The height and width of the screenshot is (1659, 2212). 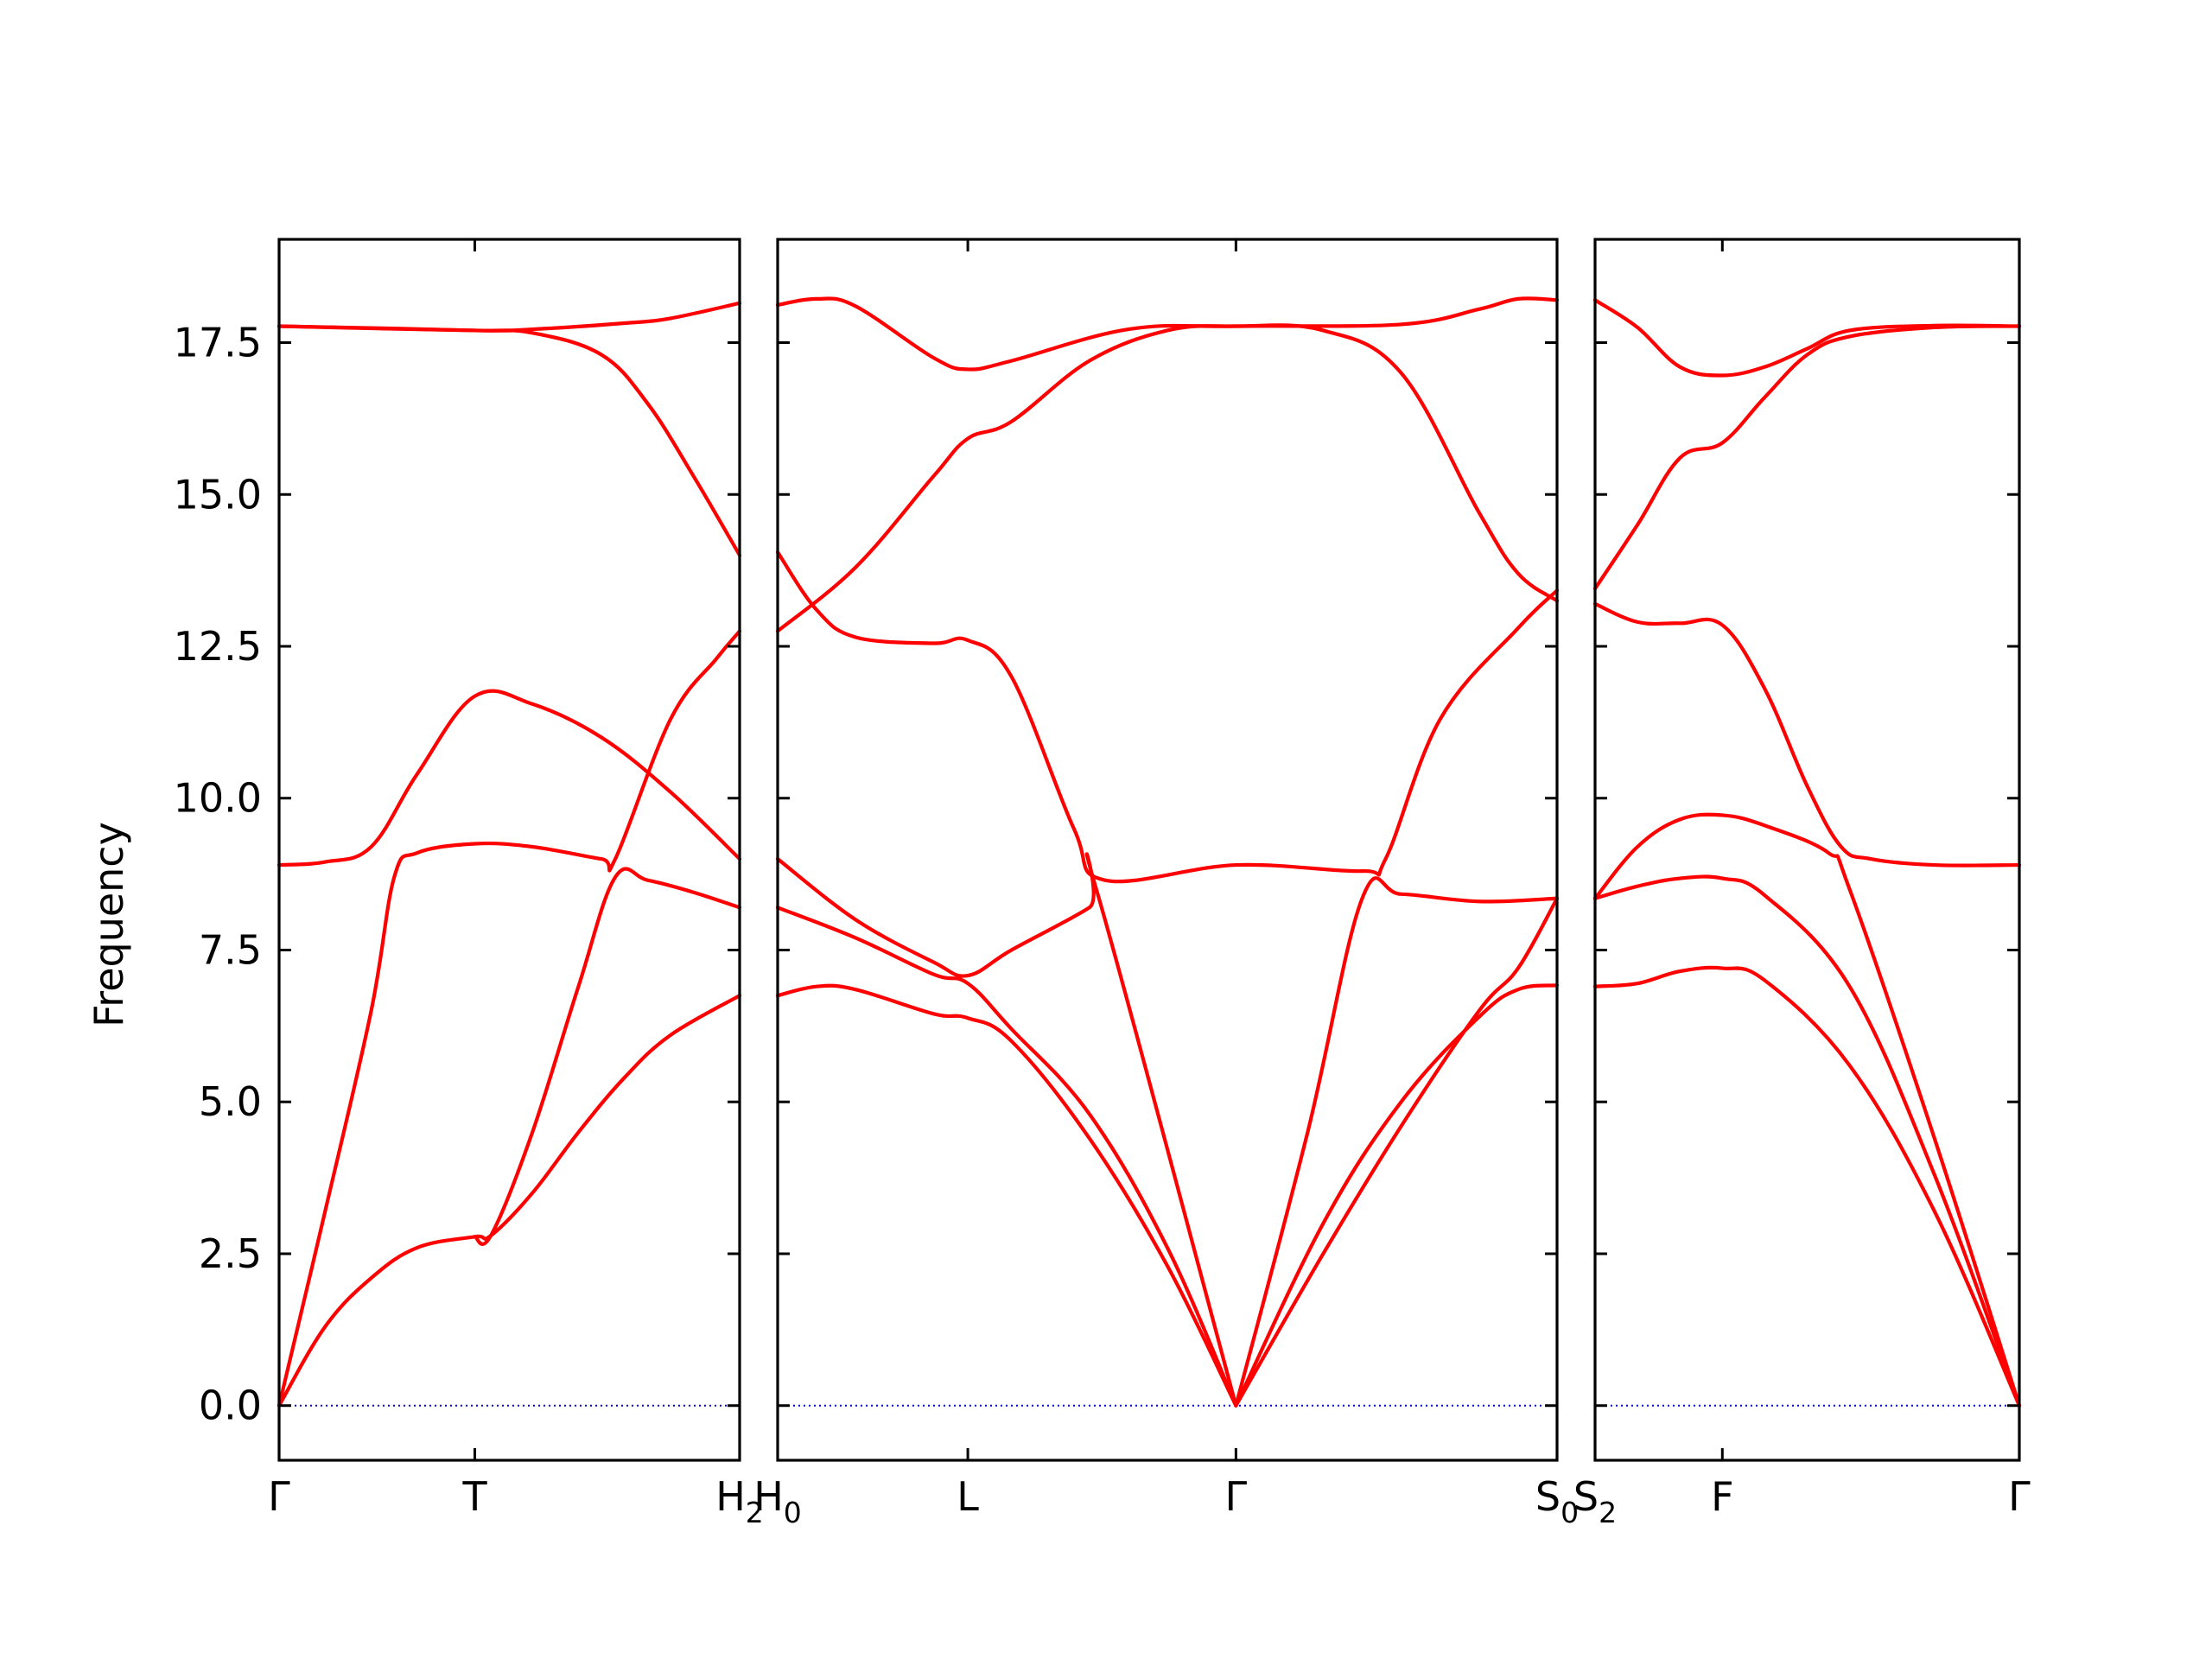 I want to click on x-tick-label: S2, so click(x=1595, y=1501).